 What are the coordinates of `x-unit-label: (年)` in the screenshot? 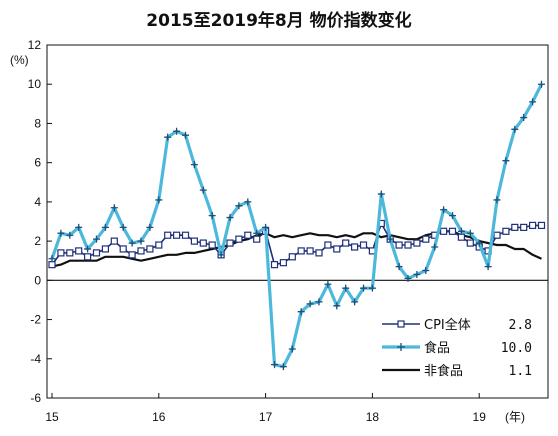 It's located at (515, 417).